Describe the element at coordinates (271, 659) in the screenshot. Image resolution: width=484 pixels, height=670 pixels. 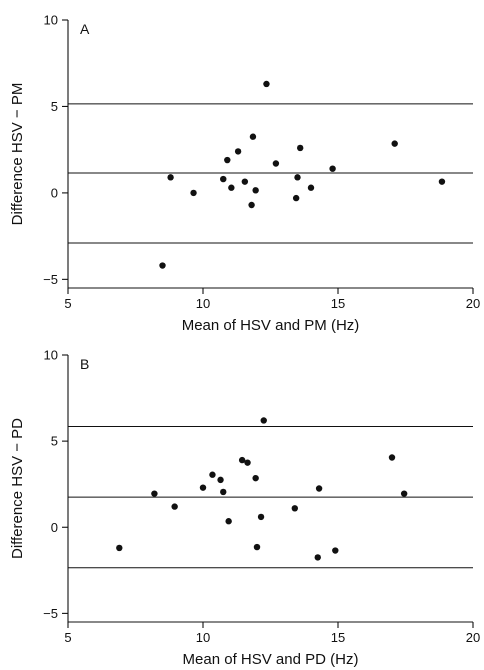
I see `x-axis-label: Mean of HSV and PD (Hz)` at that location.